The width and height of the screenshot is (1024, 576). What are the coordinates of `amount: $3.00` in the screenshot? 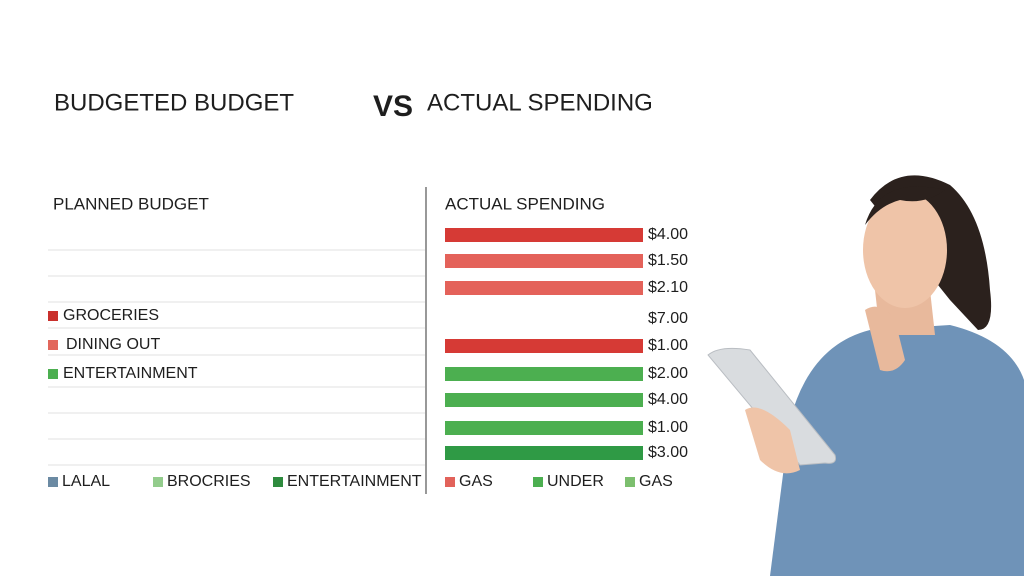 It's located at (668, 452).